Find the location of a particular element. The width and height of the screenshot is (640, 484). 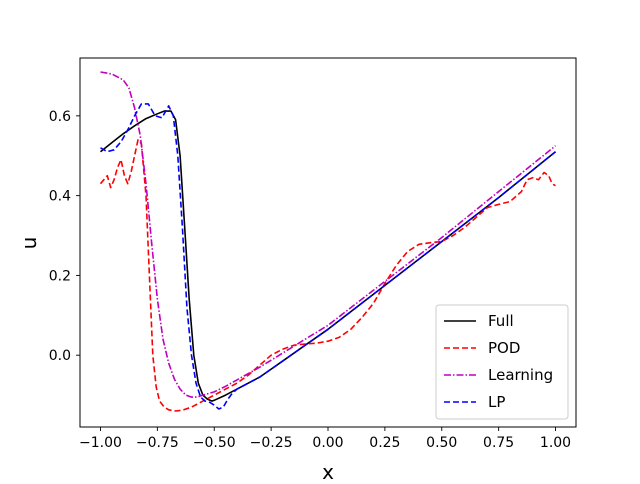

legend-box is located at coordinates (502, 362).